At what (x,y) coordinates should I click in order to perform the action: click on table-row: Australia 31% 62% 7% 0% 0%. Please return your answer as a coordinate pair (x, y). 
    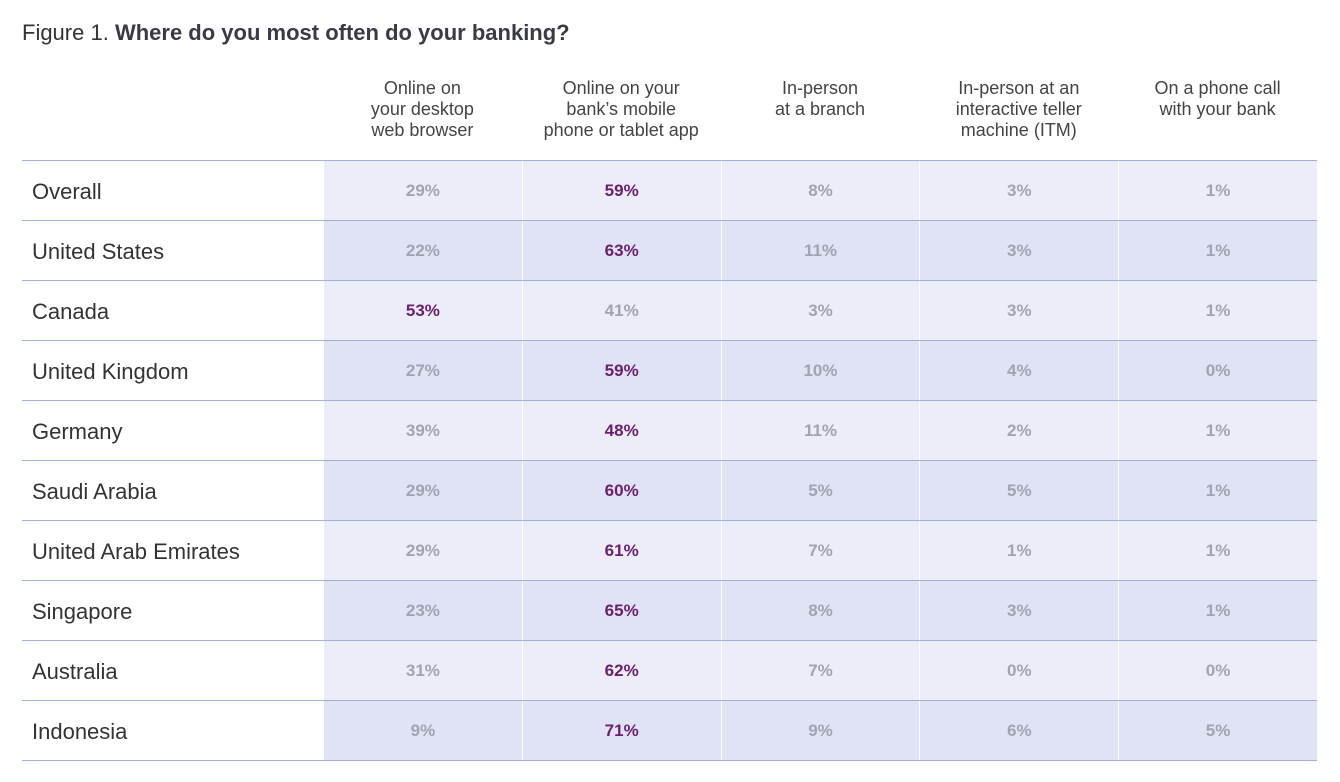
    Looking at the image, I should click on (669, 671).